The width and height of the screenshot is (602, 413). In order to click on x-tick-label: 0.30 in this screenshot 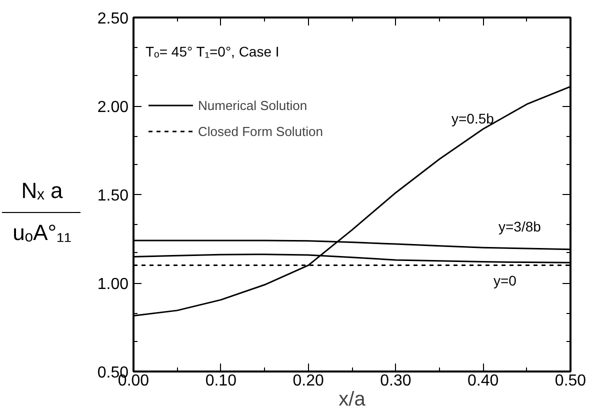, I will do `click(396, 381)`.